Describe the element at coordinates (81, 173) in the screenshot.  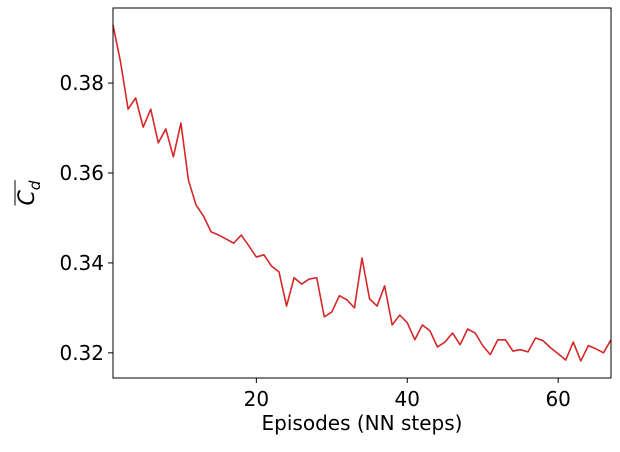
I see `y-tick-label: 0.36` at that location.